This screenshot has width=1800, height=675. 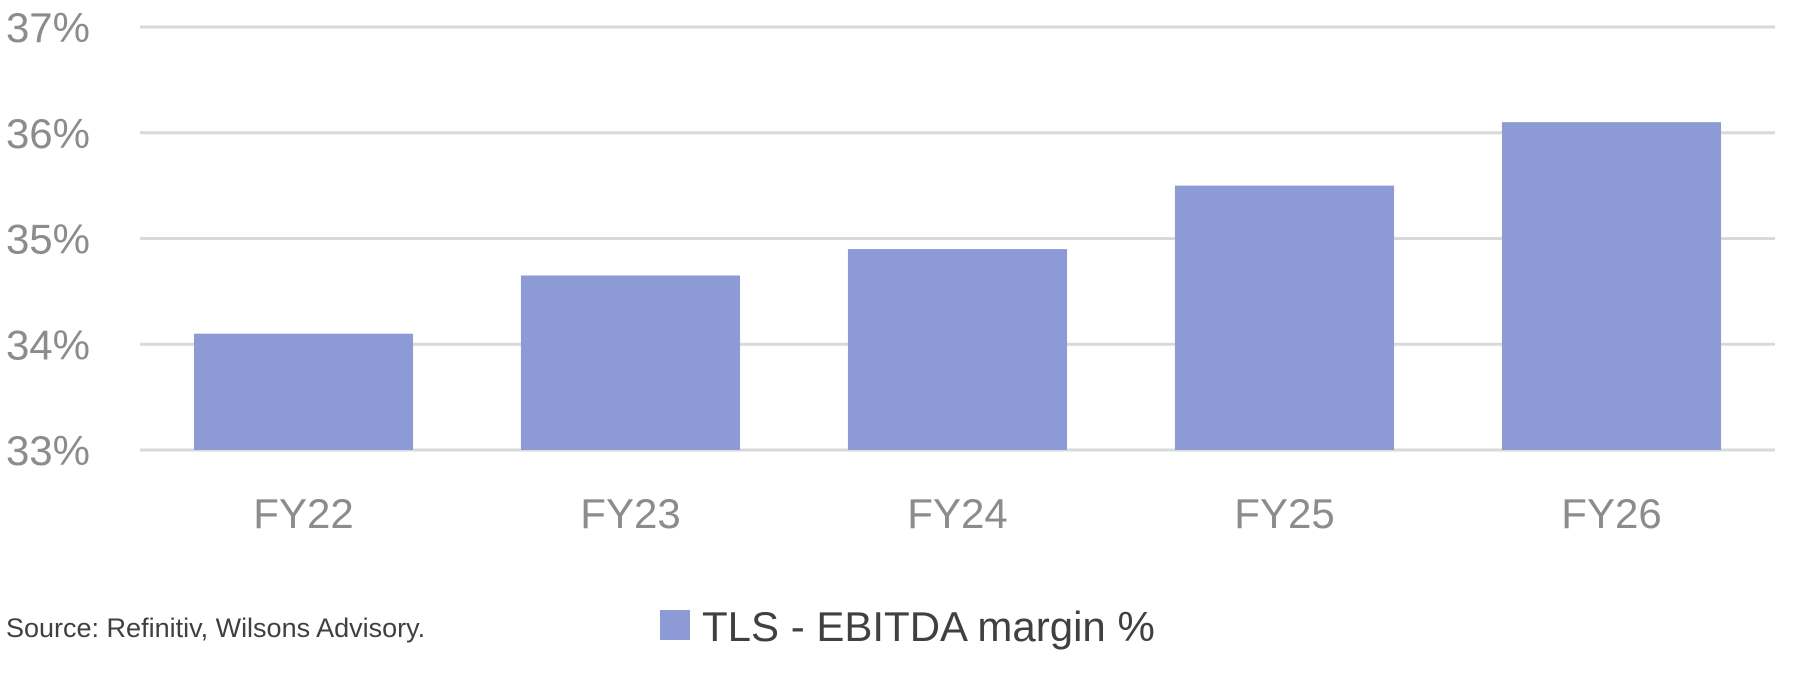 I want to click on y-tick-label: 36%, so click(x=48, y=133).